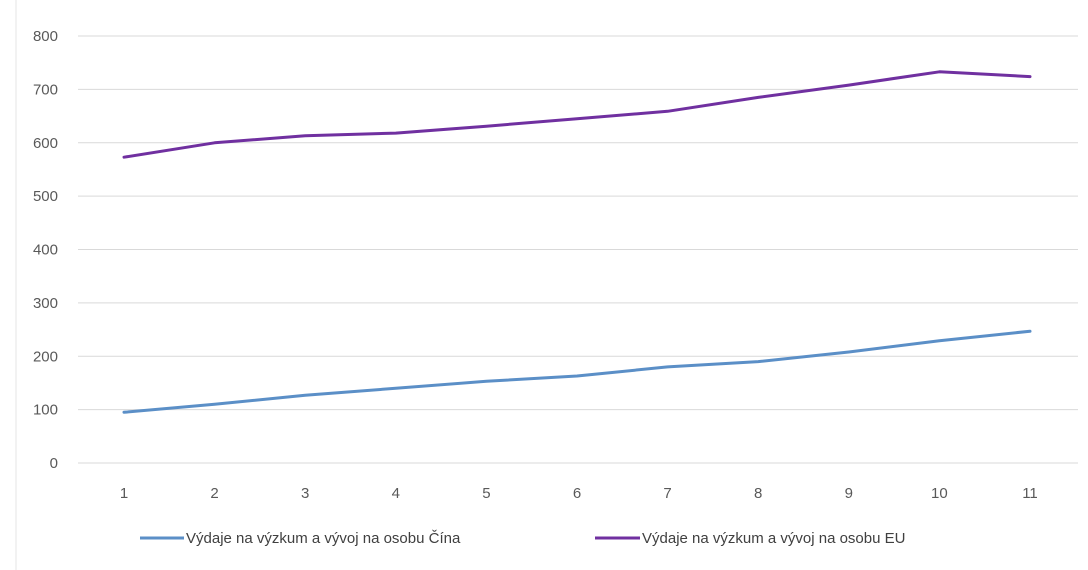  I want to click on legend-label-eu: Výdaje na výzkum a vývoj na osobu EU, so click(773, 538).